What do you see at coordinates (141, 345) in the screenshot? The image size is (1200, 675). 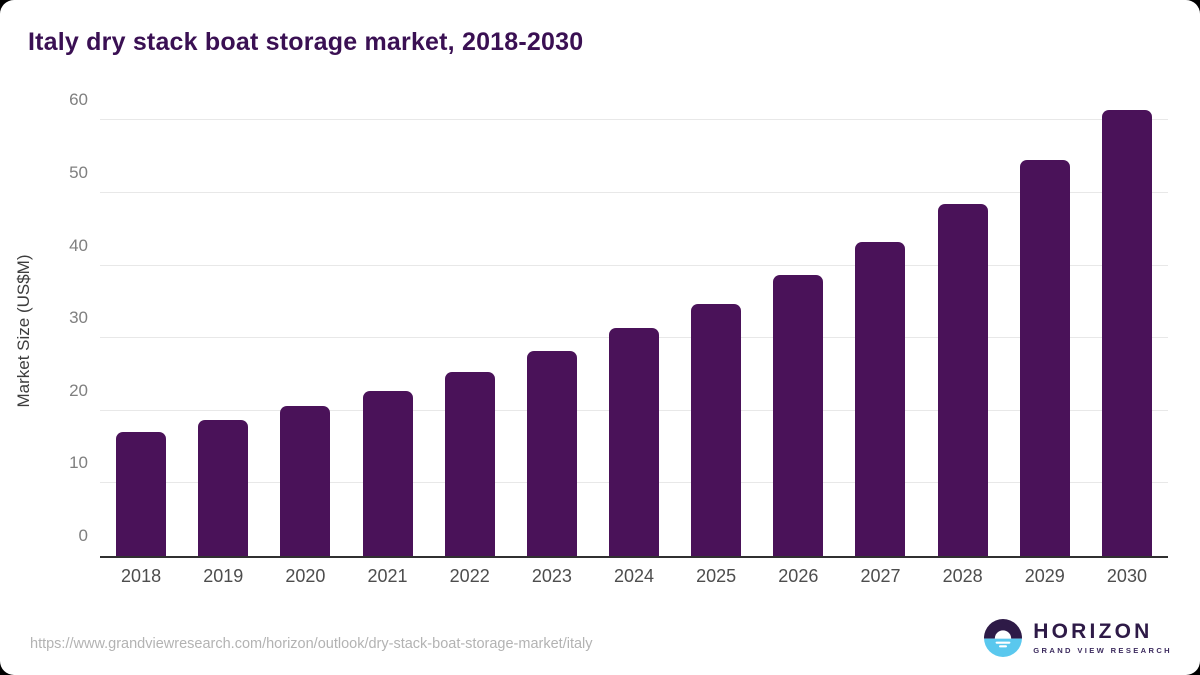 I see `bar-column-2018: 2018` at bounding box center [141, 345].